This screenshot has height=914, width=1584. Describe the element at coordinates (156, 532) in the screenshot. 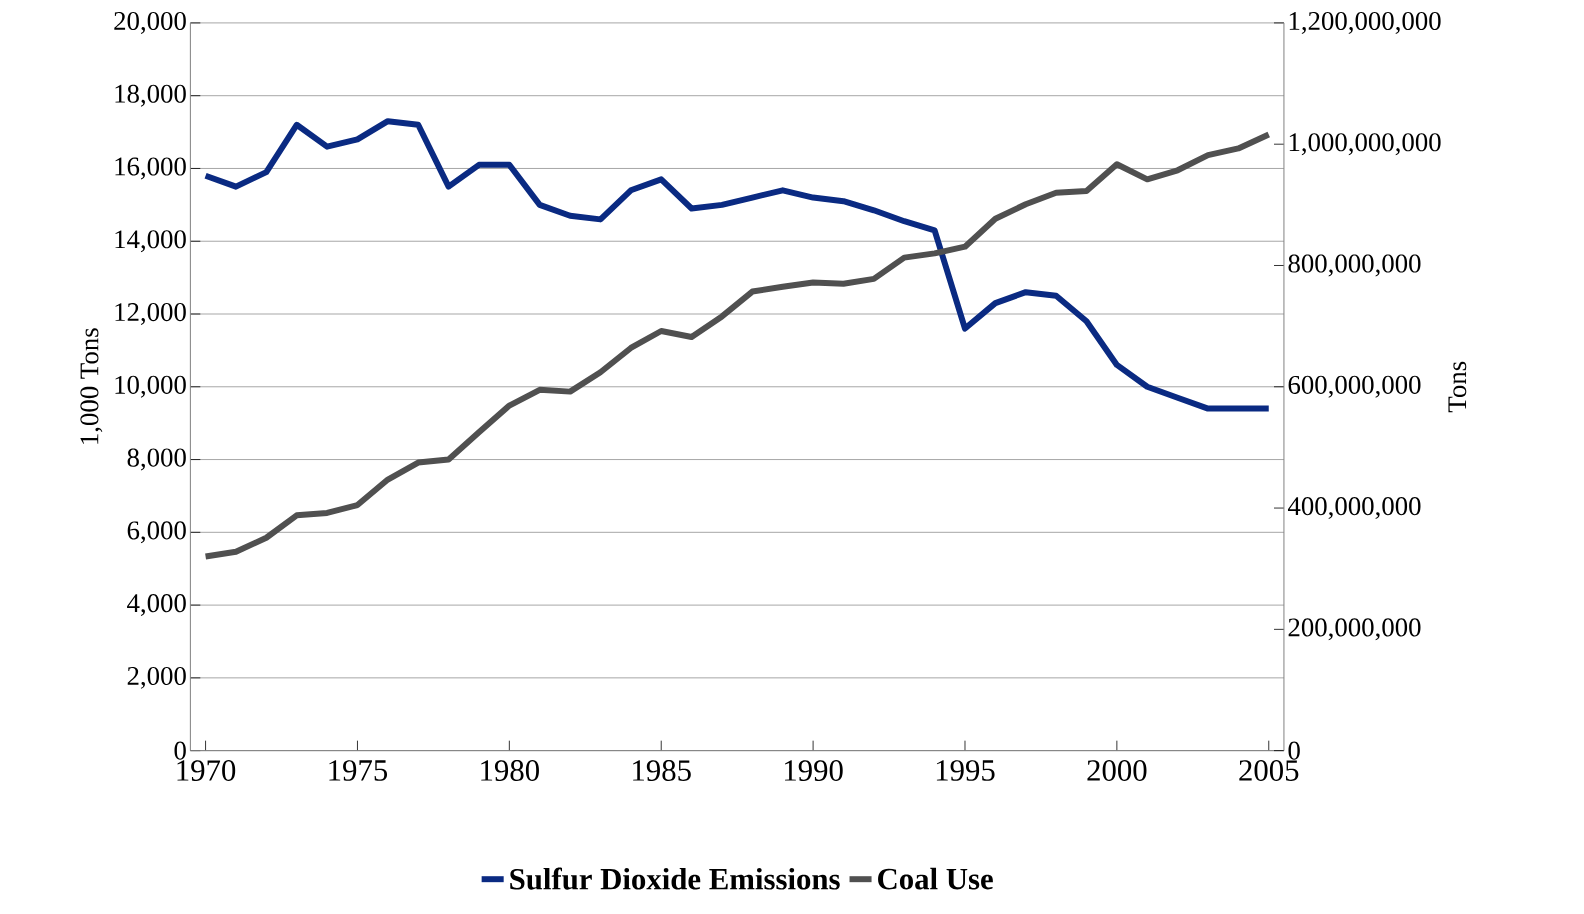

I see `y-tick-label: 6,000` at that location.